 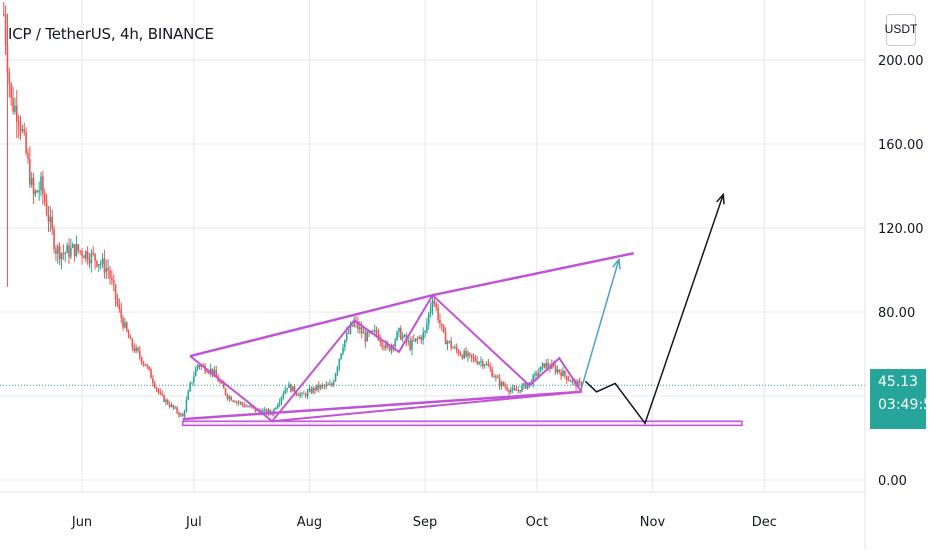 I want to click on x-tick-label: Jul, so click(x=193, y=522).